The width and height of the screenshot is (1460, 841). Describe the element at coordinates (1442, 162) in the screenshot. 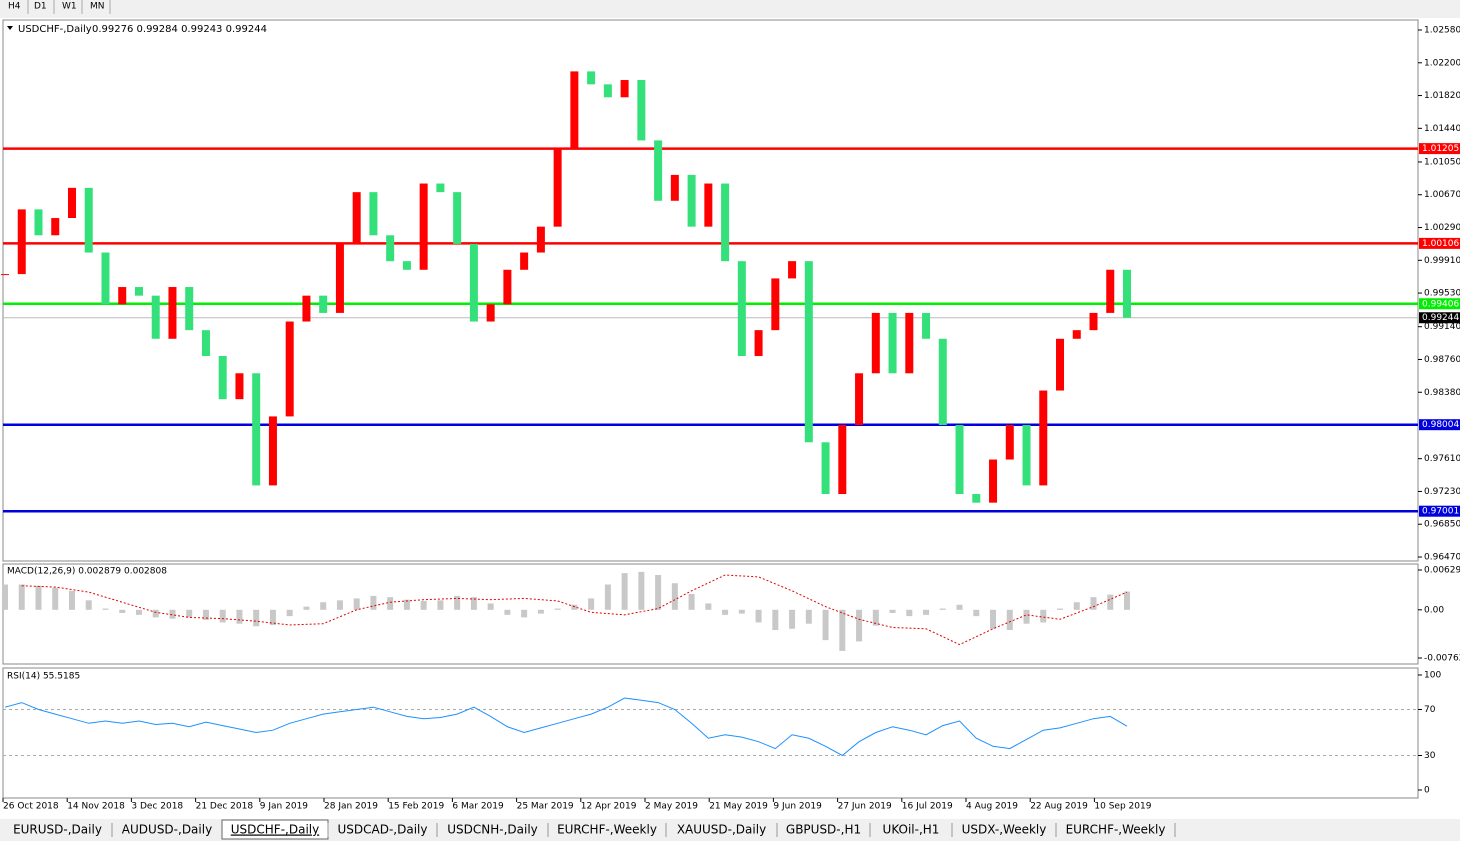

I see `y-tick-label: 1.01050` at that location.